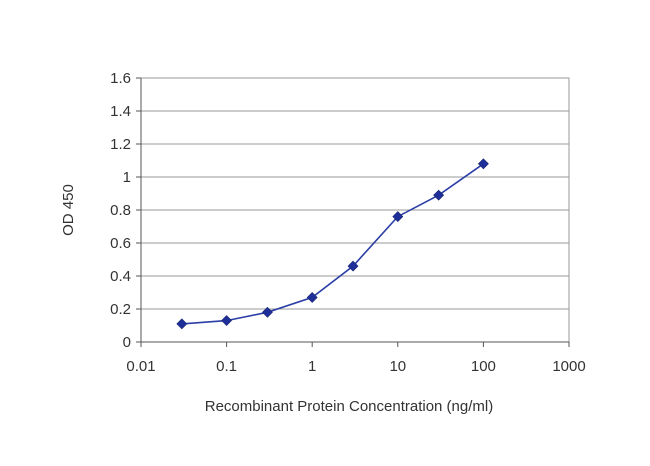 This screenshot has width=650, height=466. I want to click on y-tick-label: 0.2, so click(120, 309).